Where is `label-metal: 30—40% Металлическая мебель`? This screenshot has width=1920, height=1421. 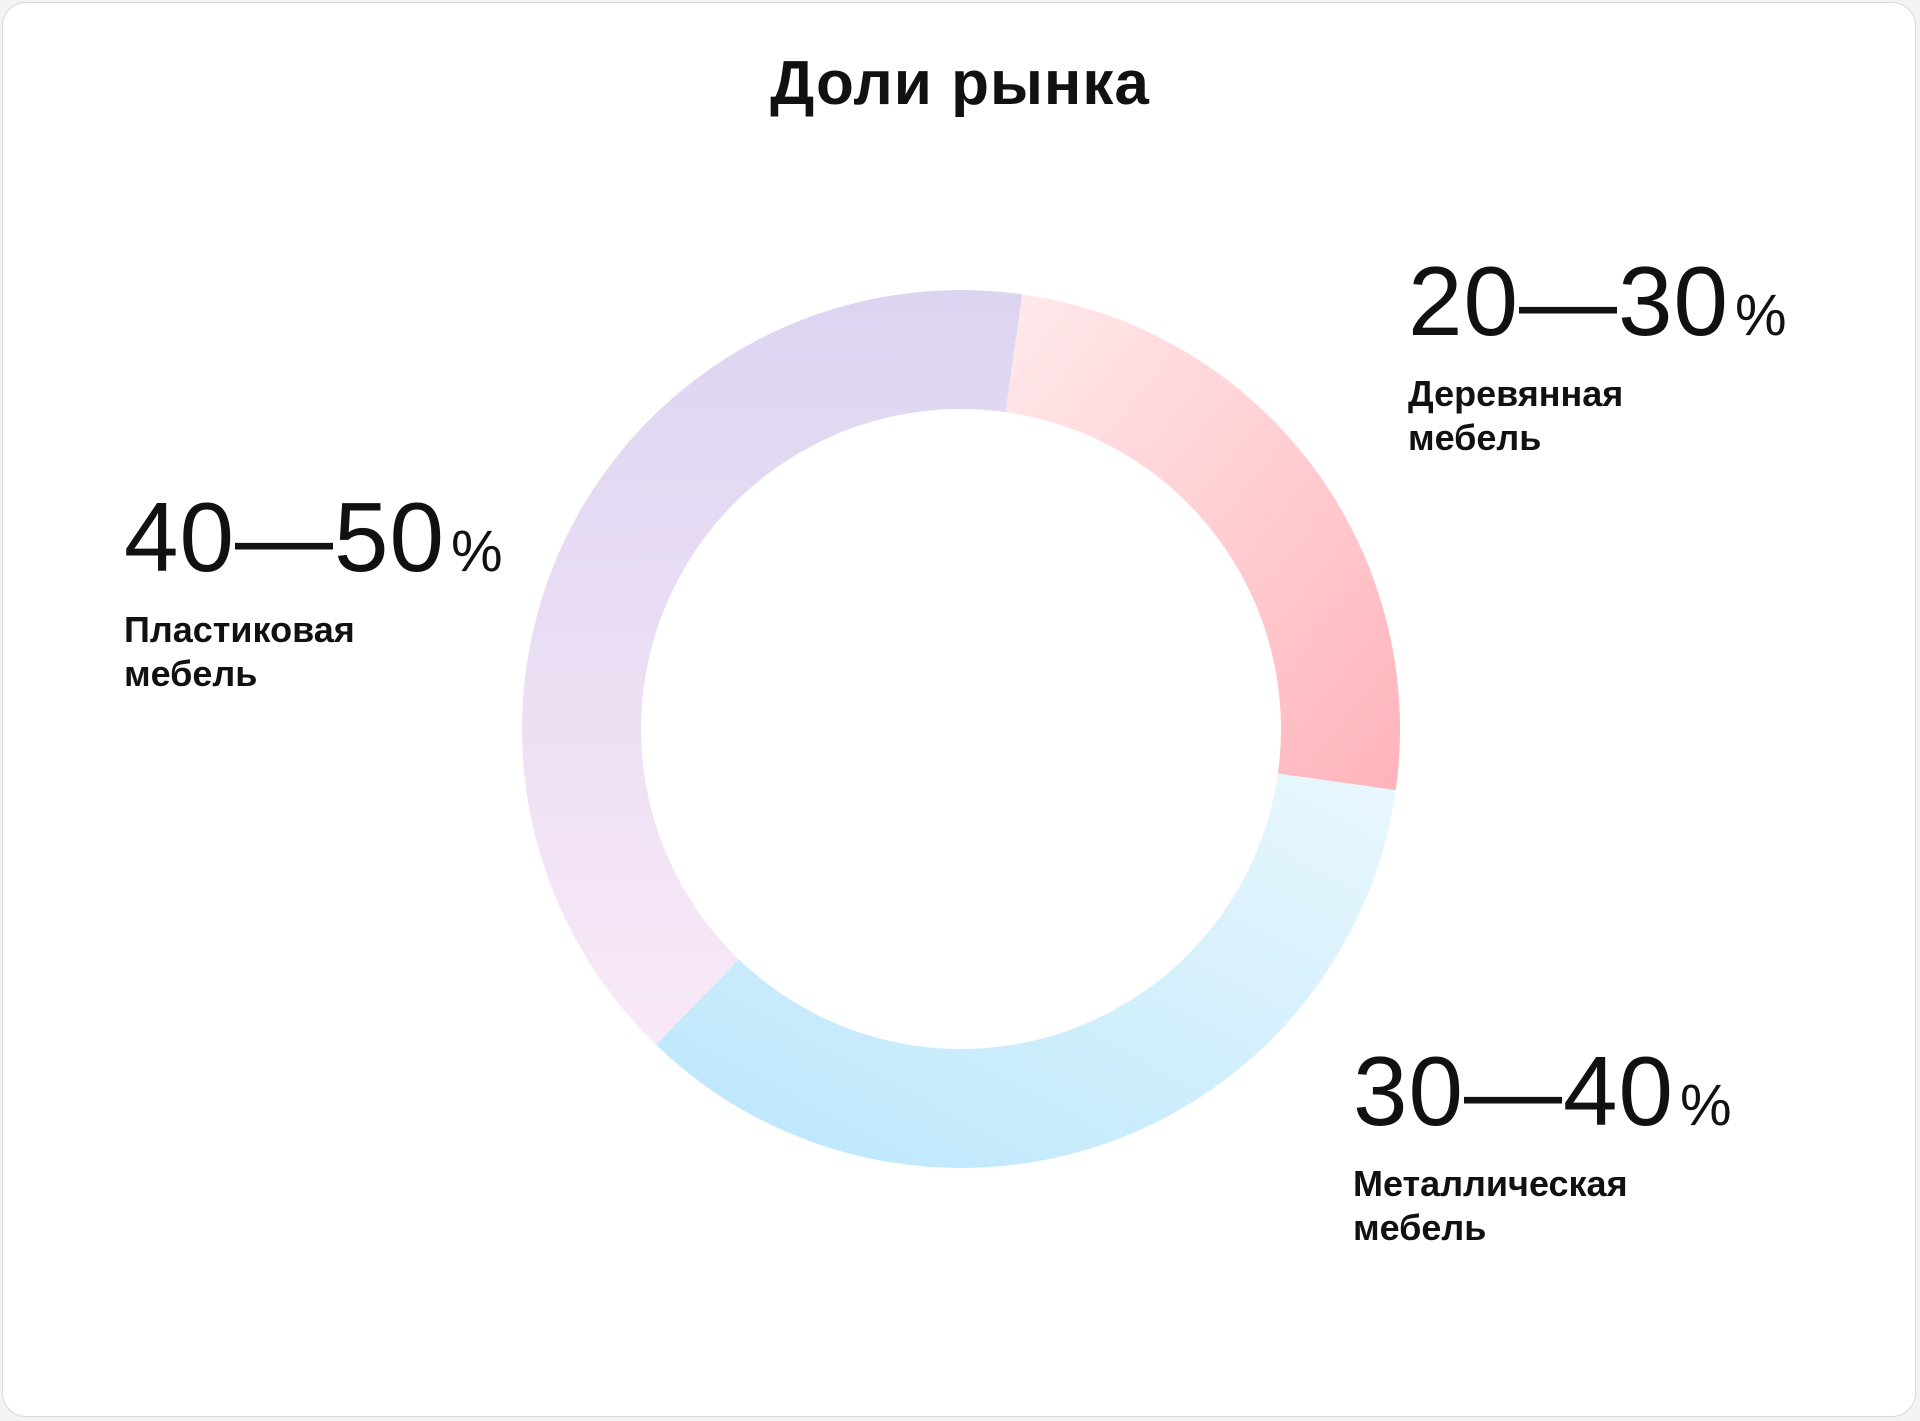 label-metal: 30—40% Металлическая мебель is located at coordinates (1543, 1146).